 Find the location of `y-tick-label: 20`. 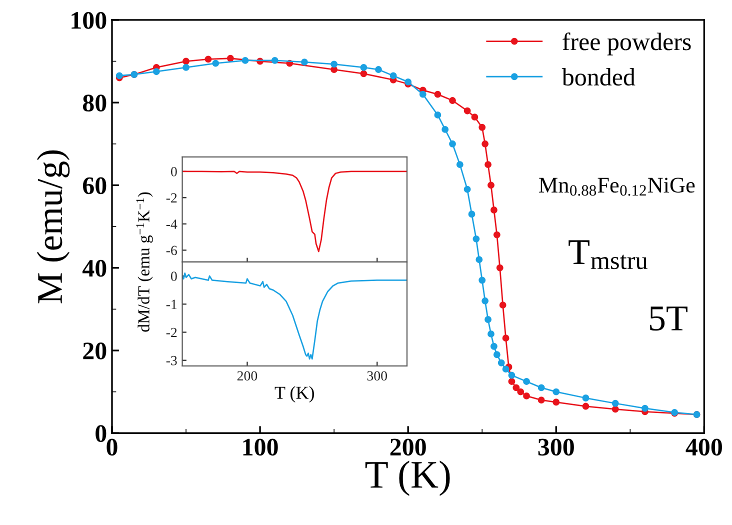

y-tick-label: 20 is located at coordinates (94, 351).